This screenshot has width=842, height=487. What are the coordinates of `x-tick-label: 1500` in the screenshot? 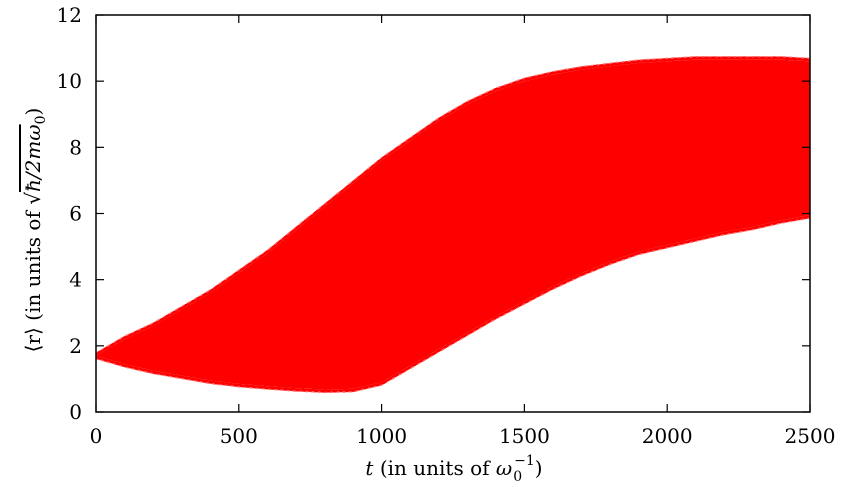 It's located at (524, 436).